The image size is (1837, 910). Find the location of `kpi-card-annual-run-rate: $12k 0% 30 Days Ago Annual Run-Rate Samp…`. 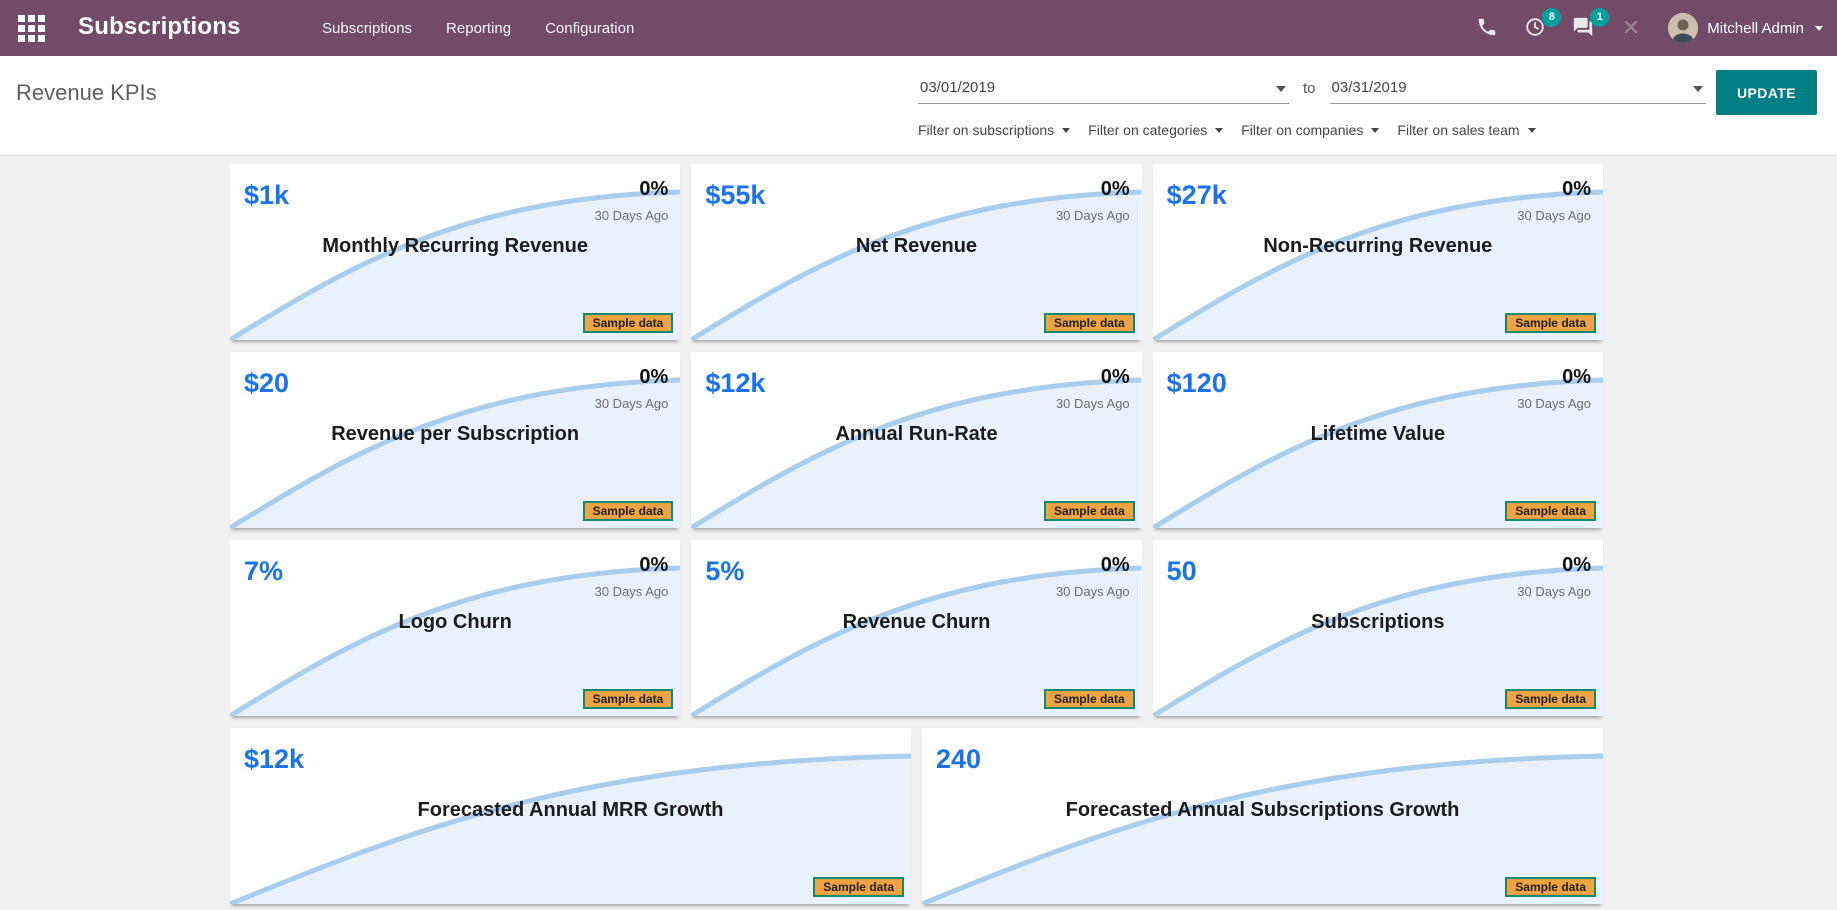

kpi-card-annual-run-rate: $12k 0% 30 Days Ago Annual Run-Rate Samp… is located at coordinates (916, 440).